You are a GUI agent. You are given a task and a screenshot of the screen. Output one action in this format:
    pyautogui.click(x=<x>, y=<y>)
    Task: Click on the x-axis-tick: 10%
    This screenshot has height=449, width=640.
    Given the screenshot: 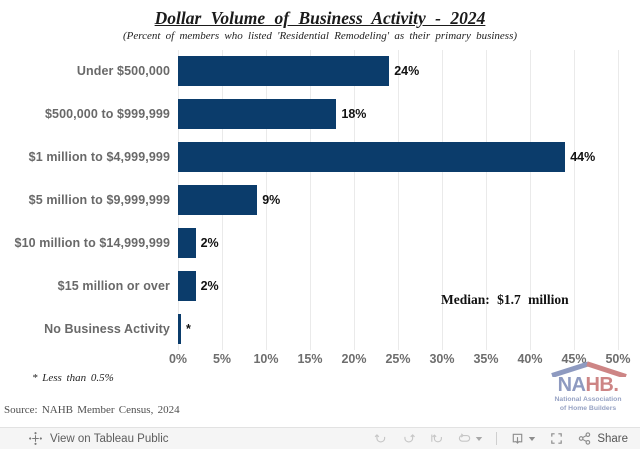 What is the action you would take?
    pyautogui.click(x=266, y=359)
    